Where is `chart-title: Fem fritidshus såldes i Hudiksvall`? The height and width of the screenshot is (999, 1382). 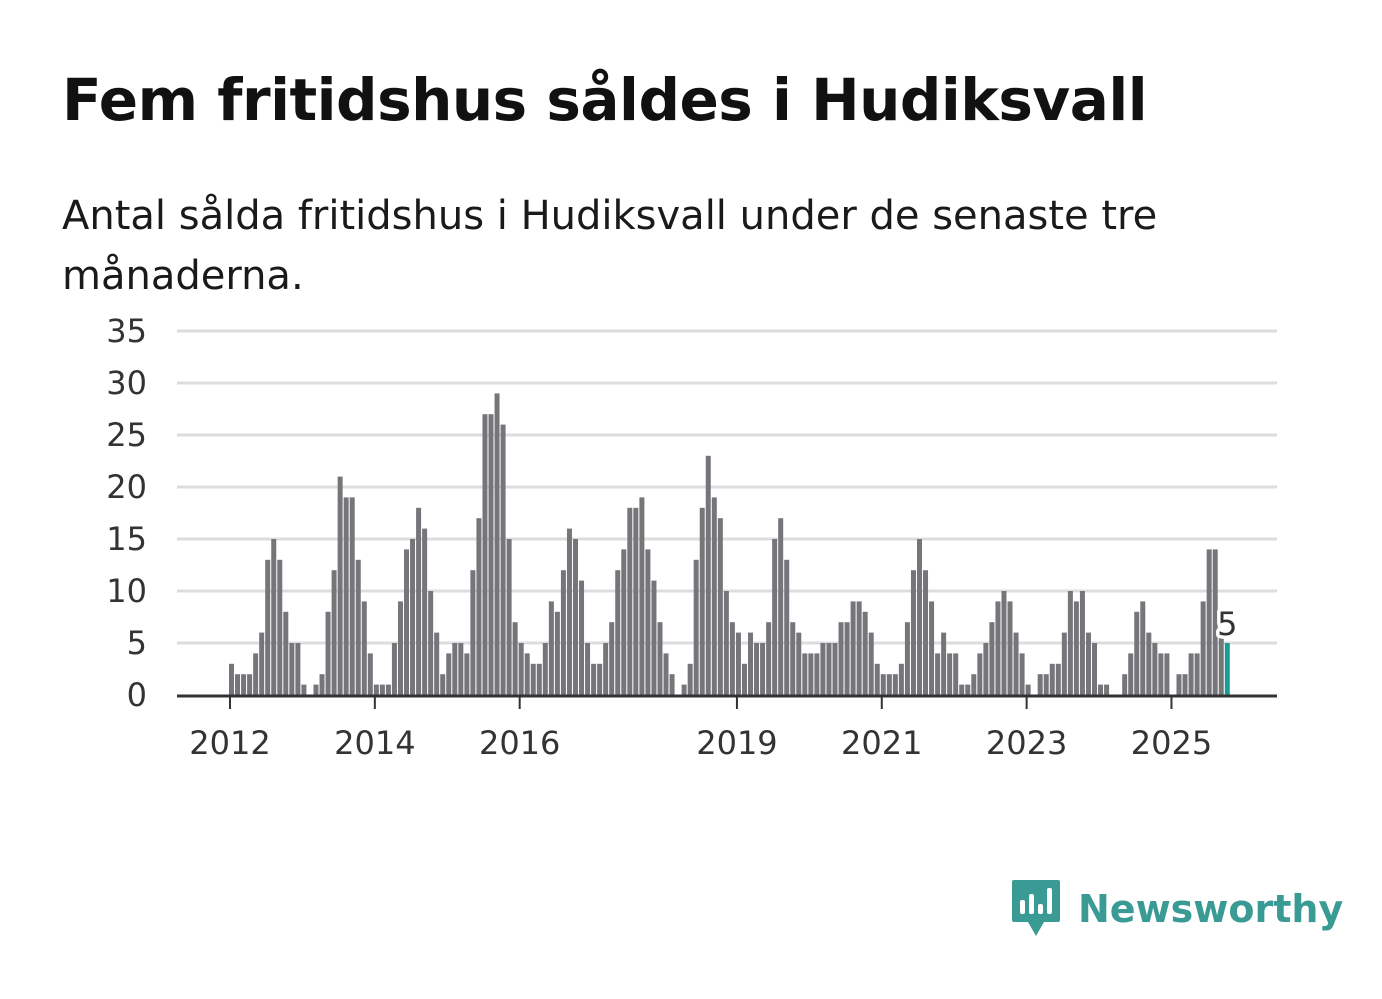
chart-title: Fem fritidshus såldes i Hudiksvall is located at coordinates (605, 100).